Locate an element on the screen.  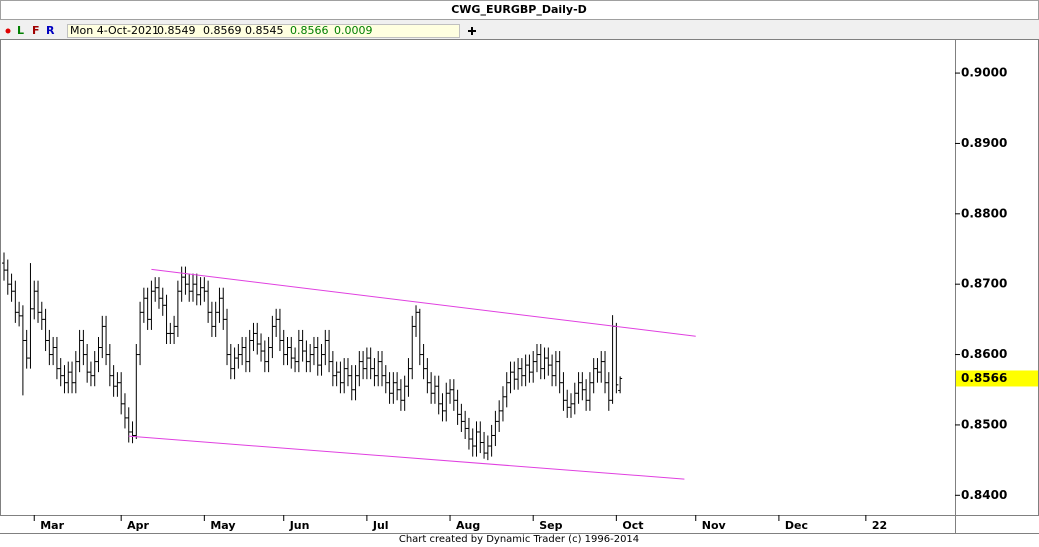
y-tick-label: 0.8500 is located at coordinates (984, 424).